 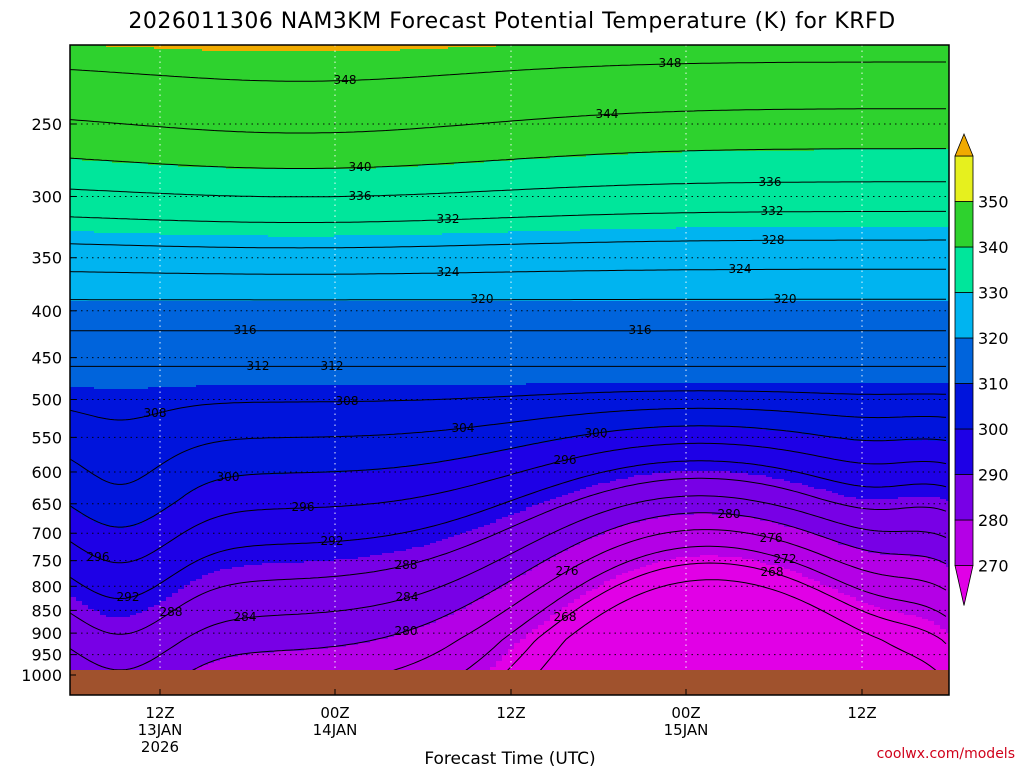 What do you see at coordinates (46, 586) in the screenshot?
I see `y-tick-label: 800` at bounding box center [46, 586].